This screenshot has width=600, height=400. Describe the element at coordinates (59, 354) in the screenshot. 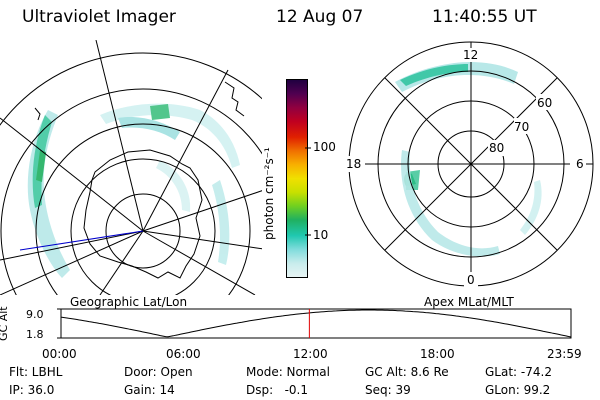

I see `timeline-tick-0: 00:00` at that location.